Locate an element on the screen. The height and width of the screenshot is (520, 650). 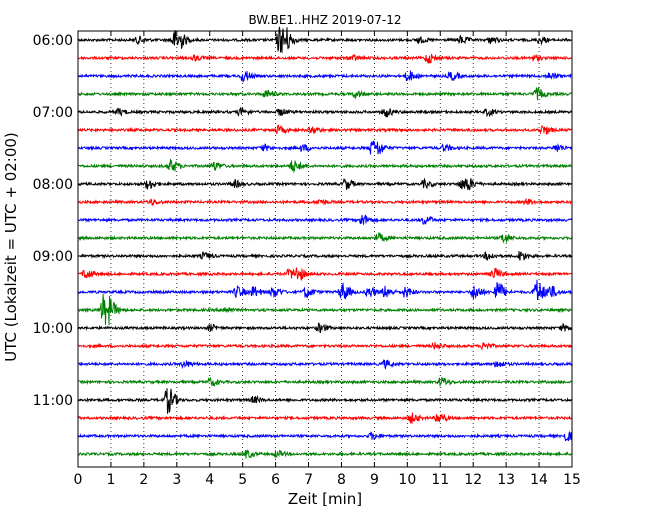
x-tick-label: 15 is located at coordinates (572, 480).